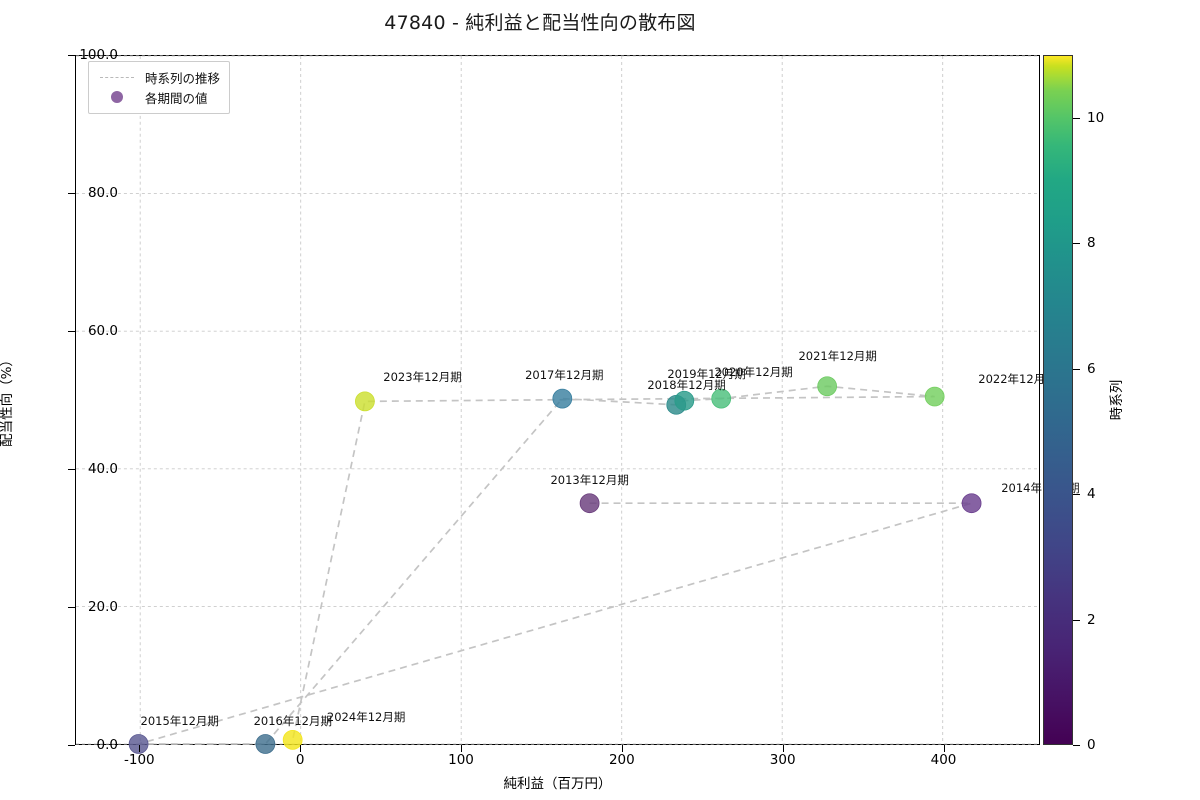  I want to click on dashed-line-icon, so click(117, 77).